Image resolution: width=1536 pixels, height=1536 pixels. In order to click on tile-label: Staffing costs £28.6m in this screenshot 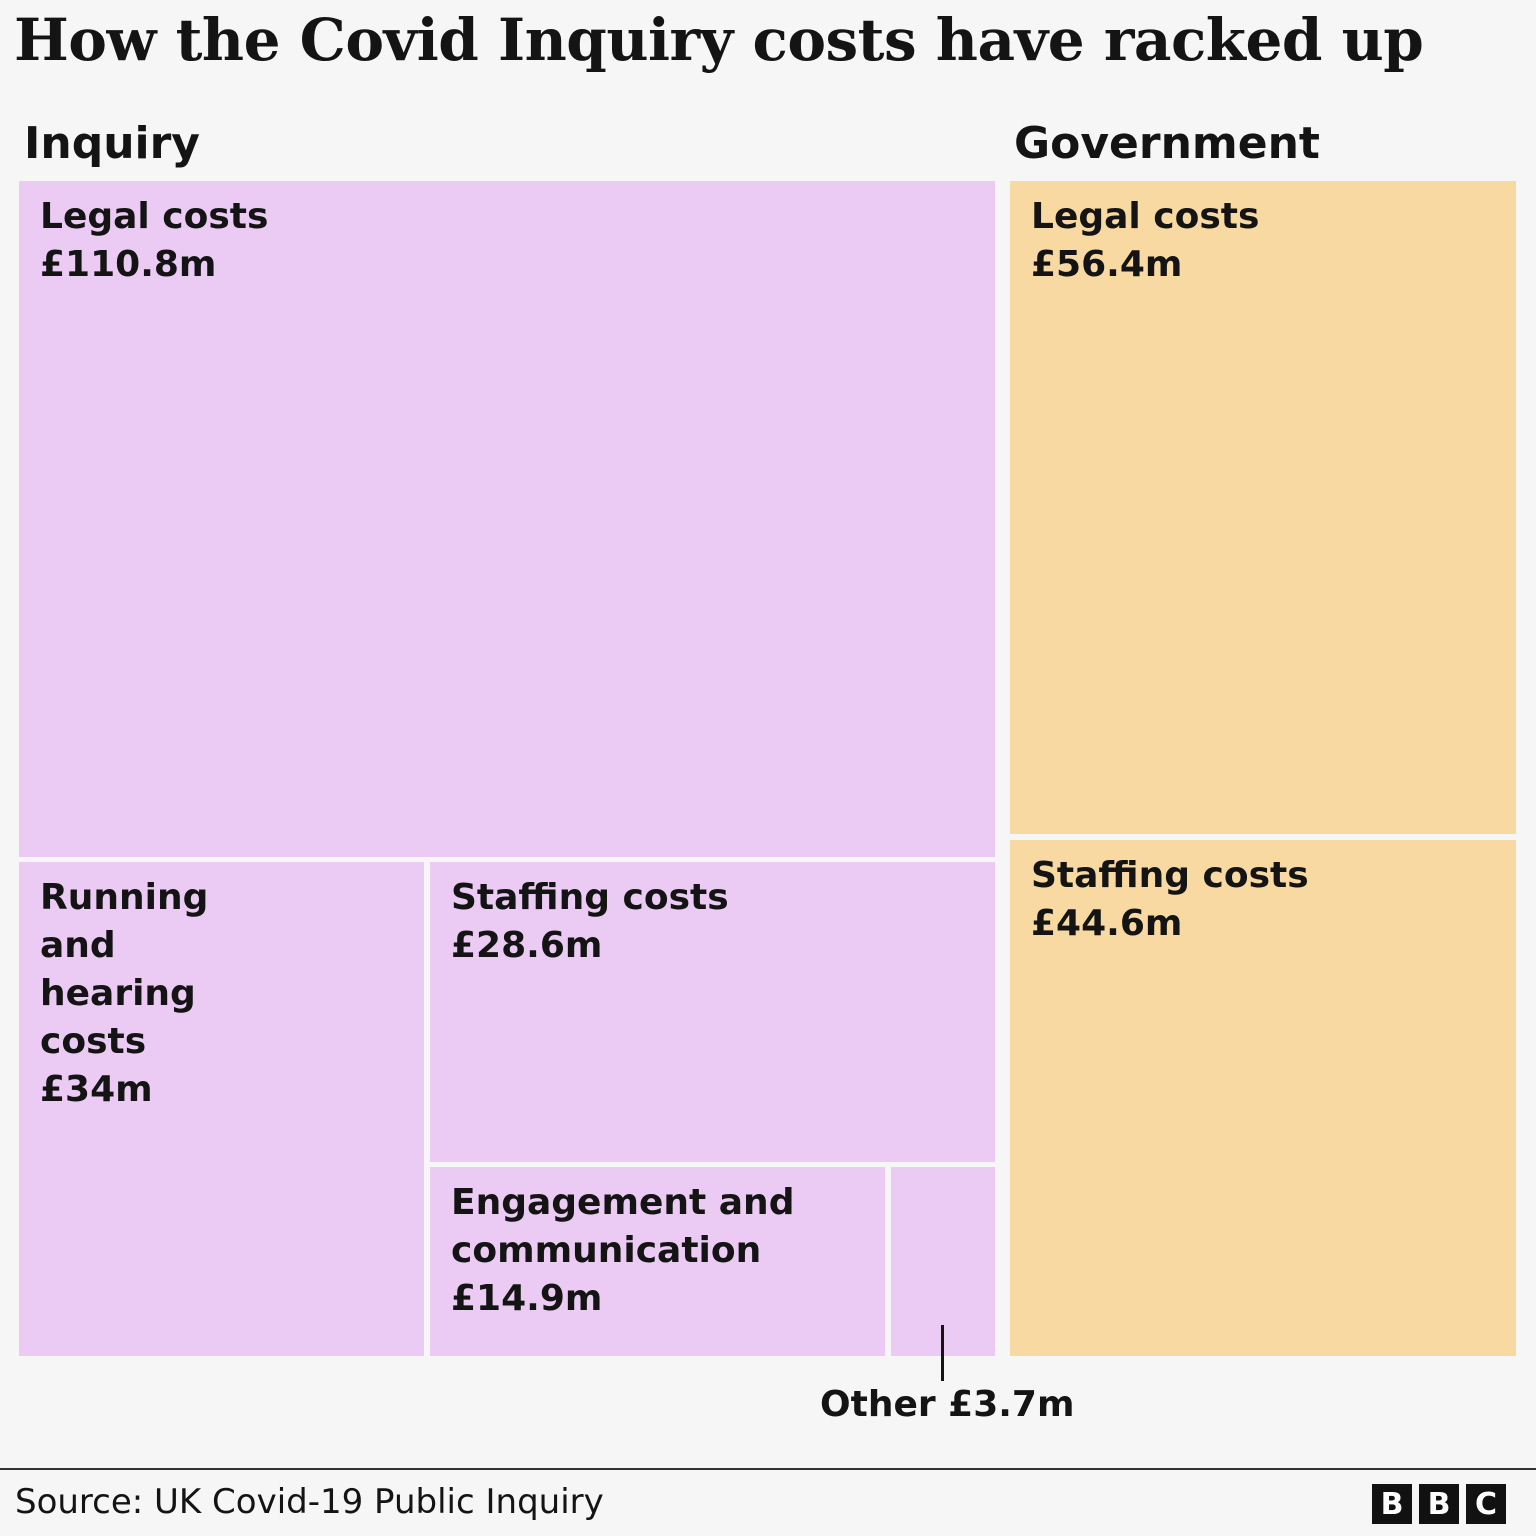, I will do `click(590, 922)`.